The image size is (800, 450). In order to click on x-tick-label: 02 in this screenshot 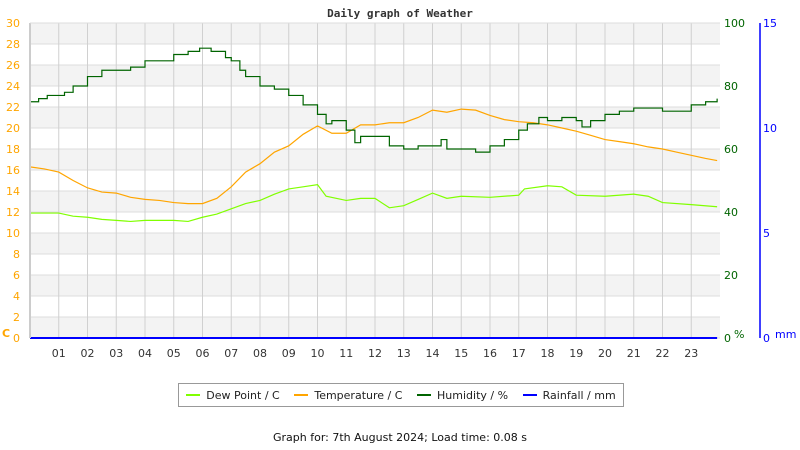, I will do `click(88, 353)`.